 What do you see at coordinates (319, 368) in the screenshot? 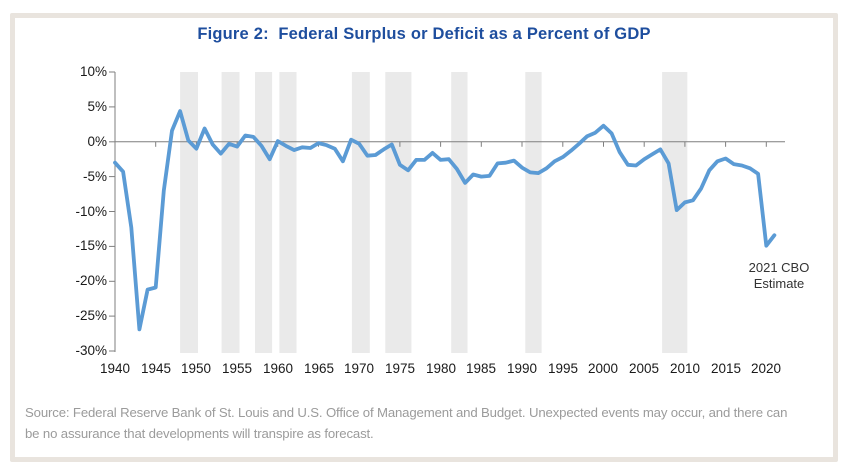
I see `x-tick-label: 1965` at bounding box center [319, 368].